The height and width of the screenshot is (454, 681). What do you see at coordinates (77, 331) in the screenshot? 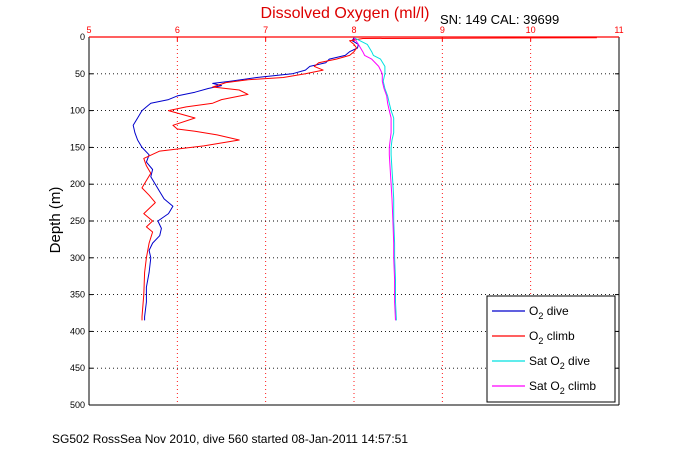
I see `y-tick-label: 400` at bounding box center [77, 331].